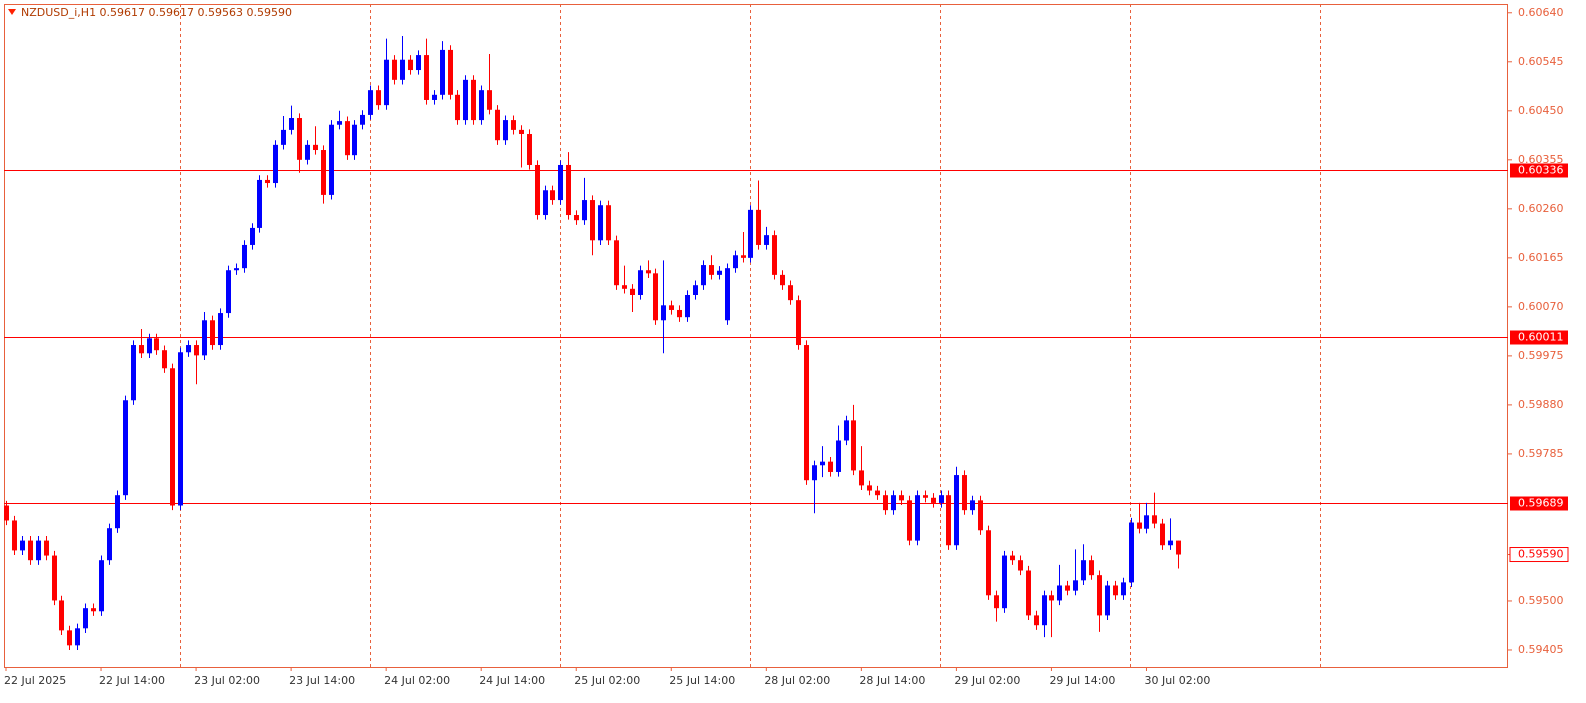 The height and width of the screenshot is (703, 1586). I want to click on x-tick-label: 23 Jul 02:00, so click(227, 680).